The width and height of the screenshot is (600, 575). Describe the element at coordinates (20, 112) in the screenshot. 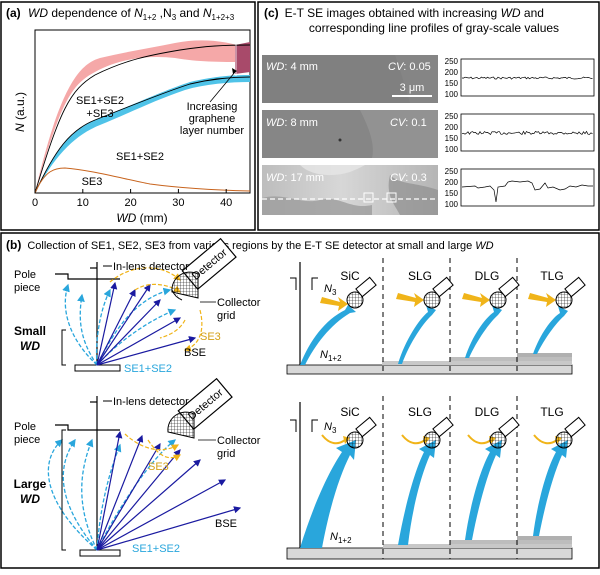

I see `y-axis-label: N (a.u.)` at that location.